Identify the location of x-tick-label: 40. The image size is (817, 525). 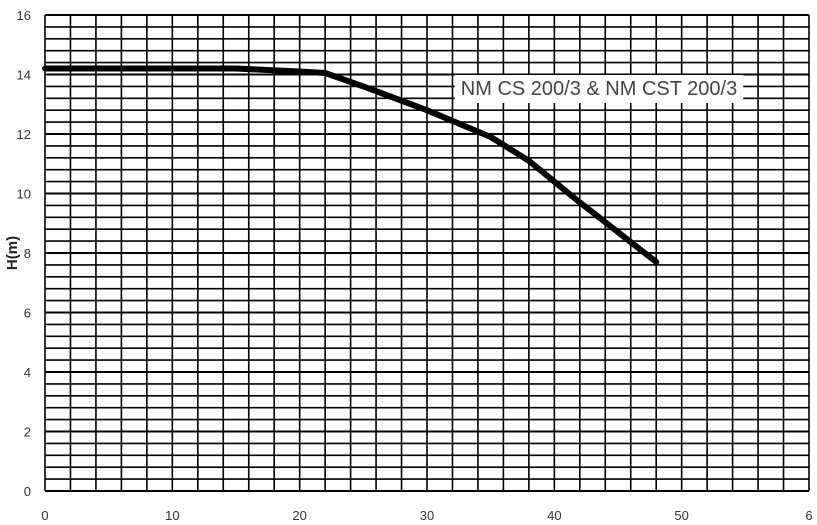
(554, 515).